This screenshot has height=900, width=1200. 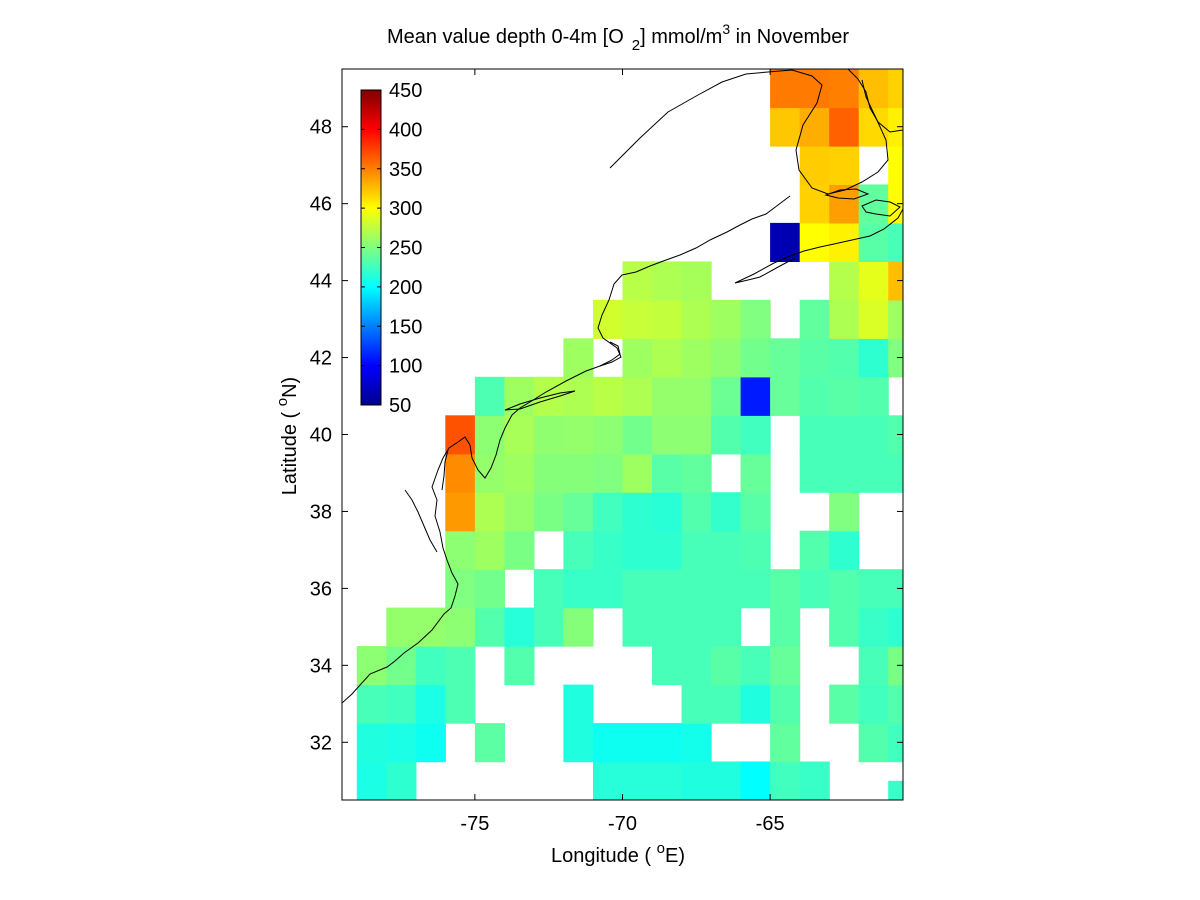 What do you see at coordinates (618, 853) in the screenshot?
I see `x-axis-label: Longitude ( oE)` at bounding box center [618, 853].